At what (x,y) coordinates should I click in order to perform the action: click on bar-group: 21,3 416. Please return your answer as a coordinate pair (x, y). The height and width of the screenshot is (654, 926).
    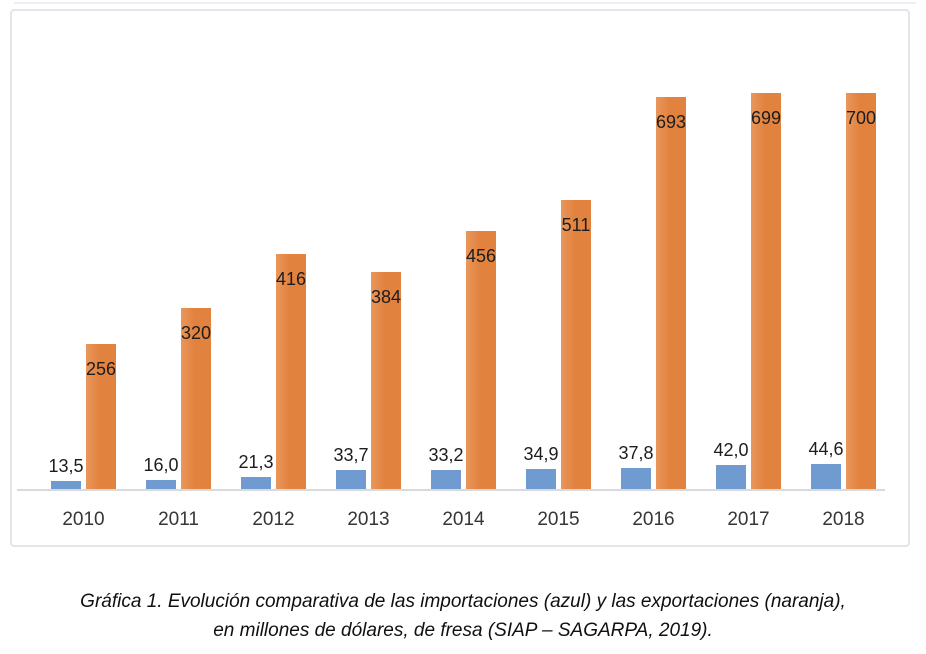
    Looking at the image, I should click on (273, 279).